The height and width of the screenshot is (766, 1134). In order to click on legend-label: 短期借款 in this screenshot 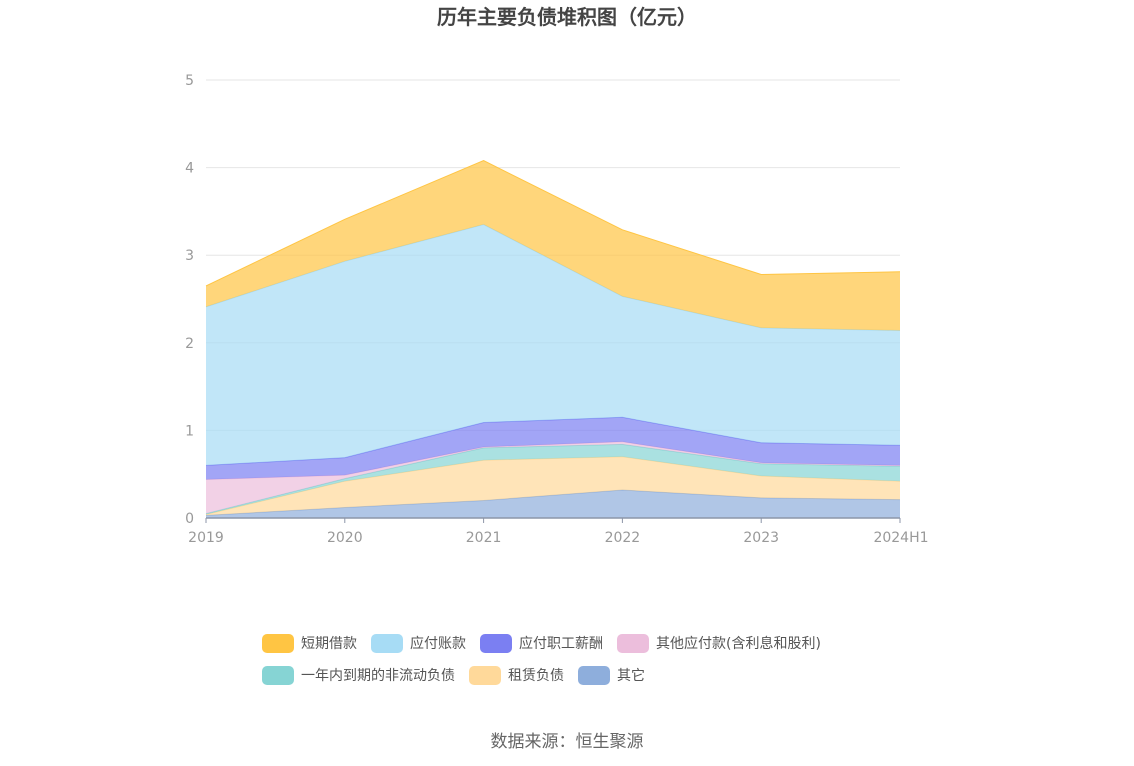, I will do `click(329, 644)`.